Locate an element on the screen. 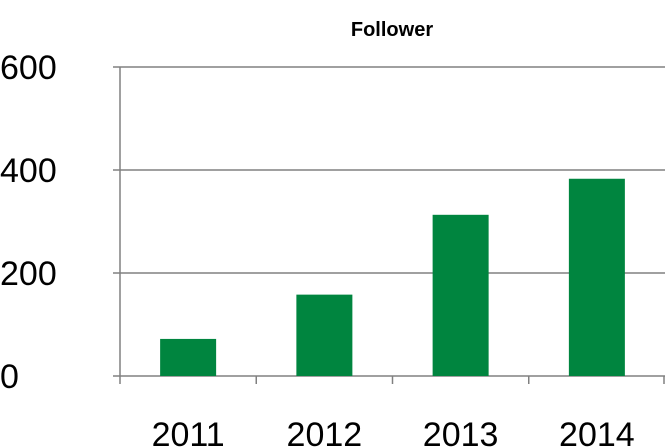  bar-2013 is located at coordinates (460, 295).